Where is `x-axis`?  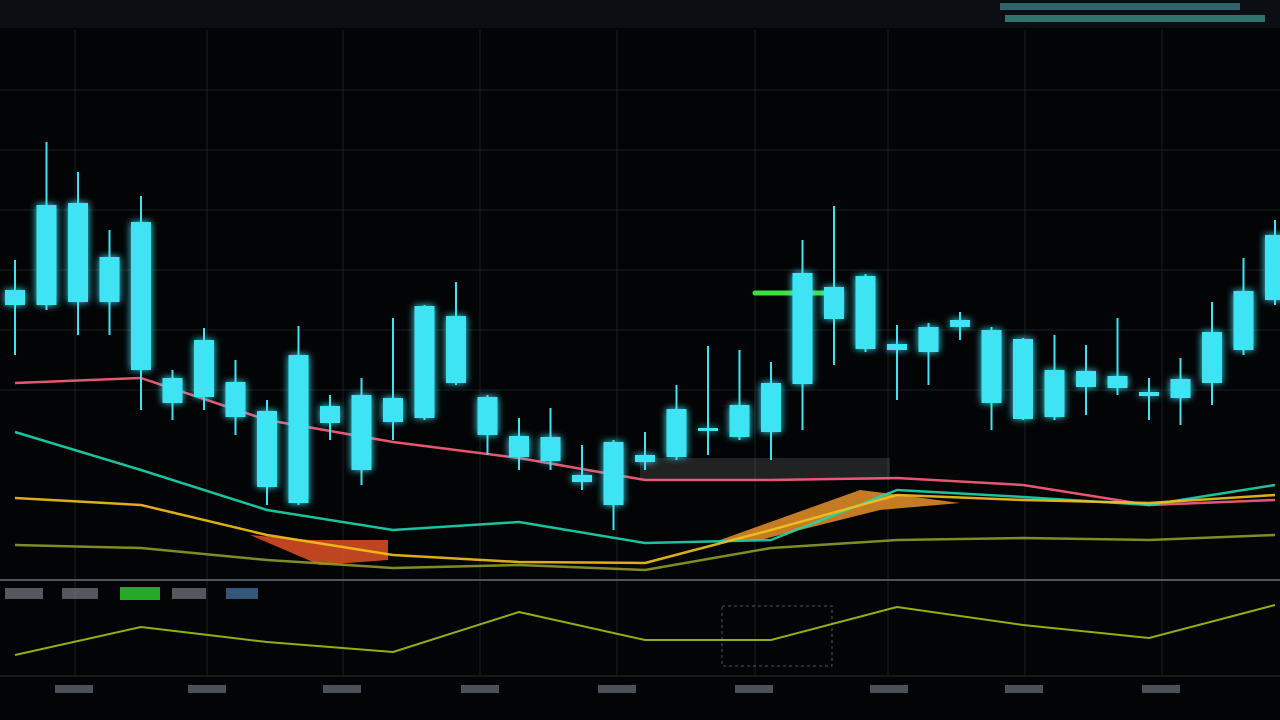
x-axis is located at coordinates (617, 689).